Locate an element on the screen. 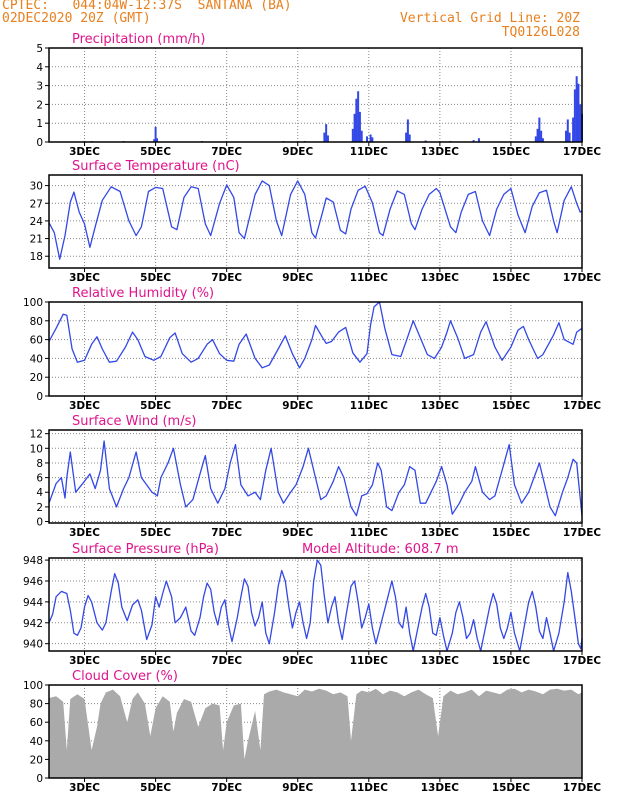 The height and width of the screenshot is (800, 618). y-tick-label: 1 is located at coordinates (39, 124).